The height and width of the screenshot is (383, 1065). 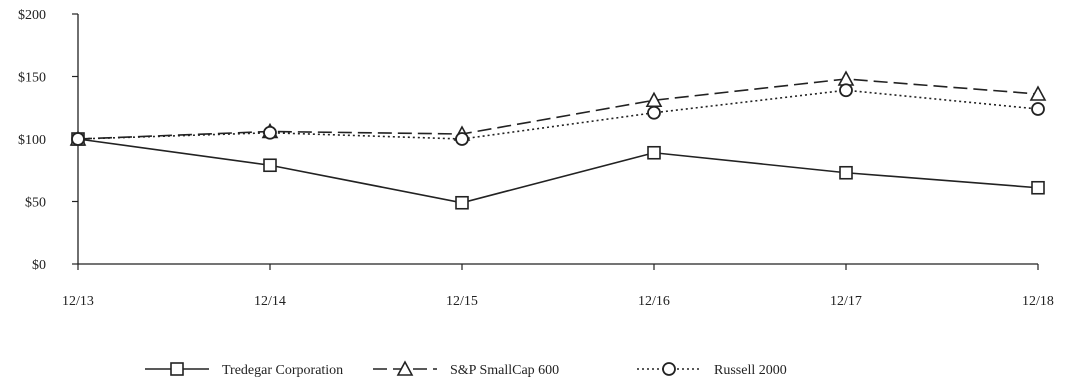 I want to click on y-tick-label: $200, so click(x=32, y=15).